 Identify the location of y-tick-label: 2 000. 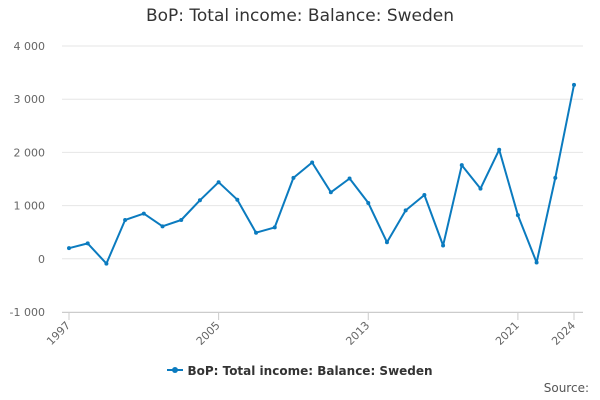
(30, 152).